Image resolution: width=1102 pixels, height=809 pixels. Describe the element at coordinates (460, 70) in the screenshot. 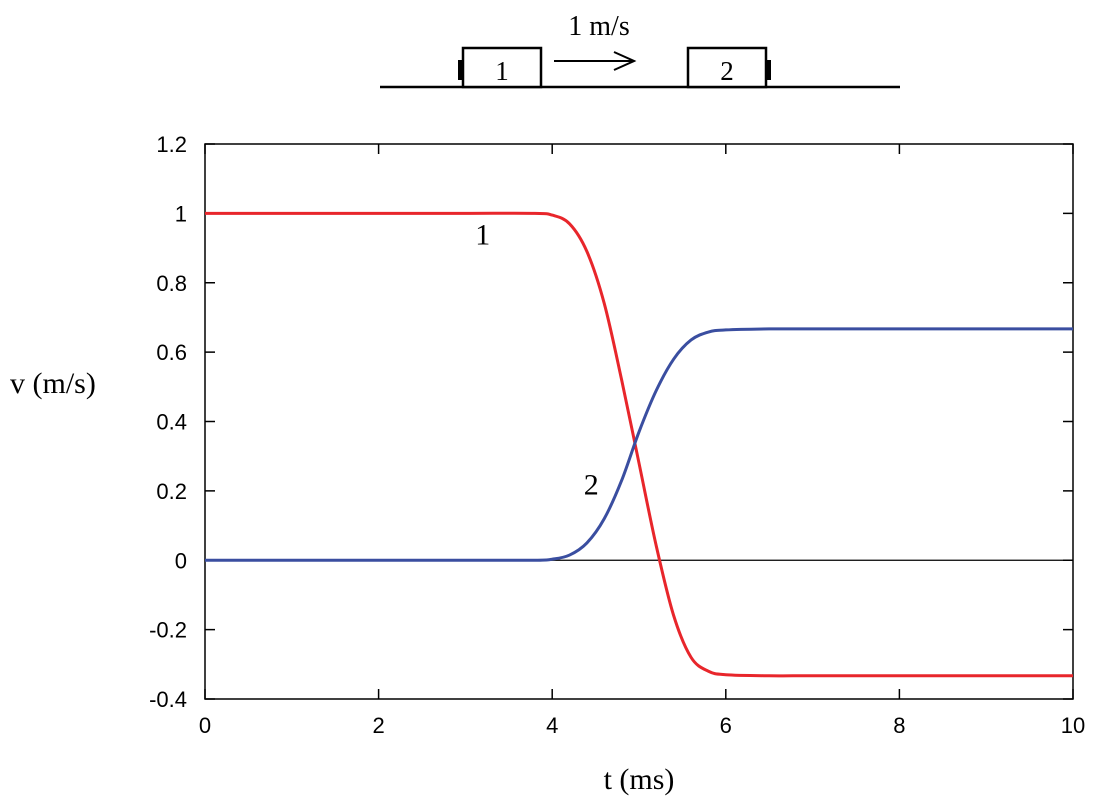

I see `block-1-bumper` at that location.